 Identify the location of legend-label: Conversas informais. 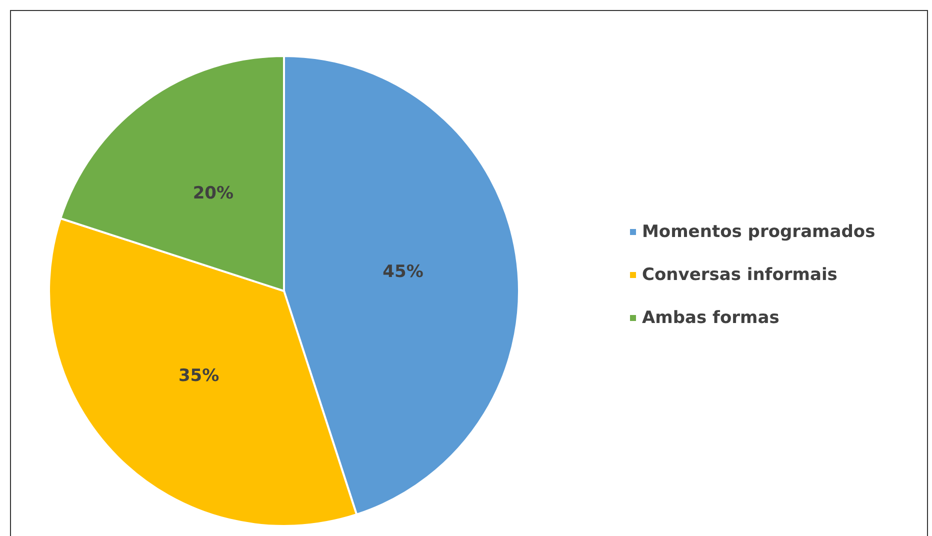
(740, 275).